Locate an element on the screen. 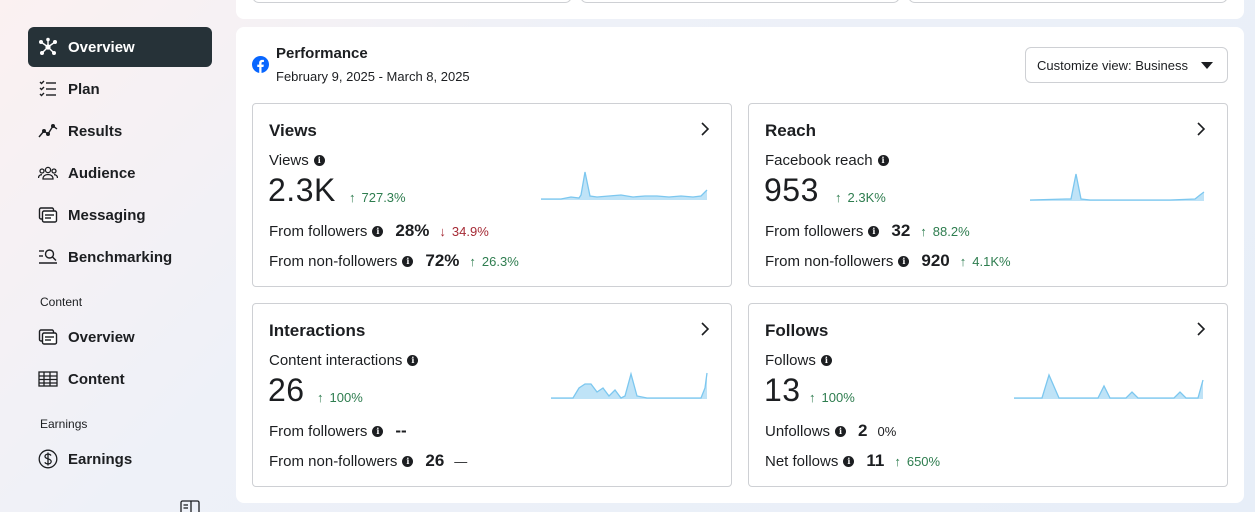 This screenshot has height=512, width=1255. card-title: Views is located at coordinates (293, 130).